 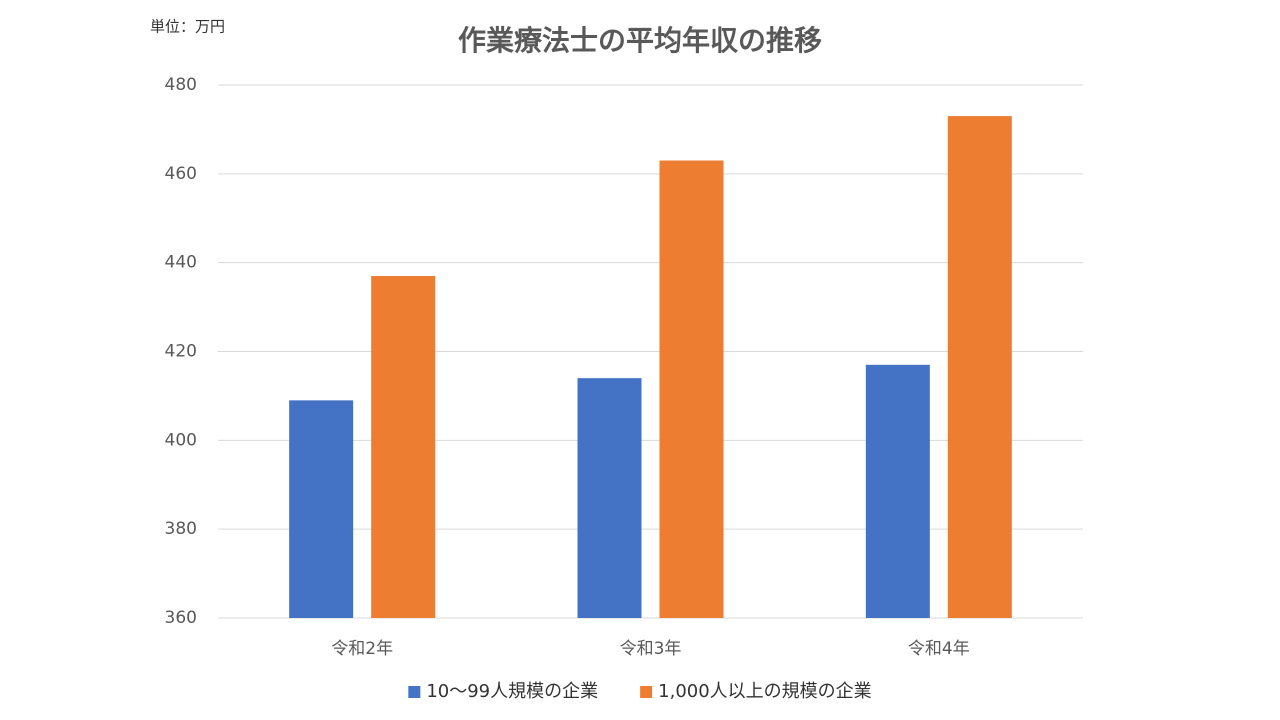 I want to click on y-tick-label: 460, so click(x=181, y=174).